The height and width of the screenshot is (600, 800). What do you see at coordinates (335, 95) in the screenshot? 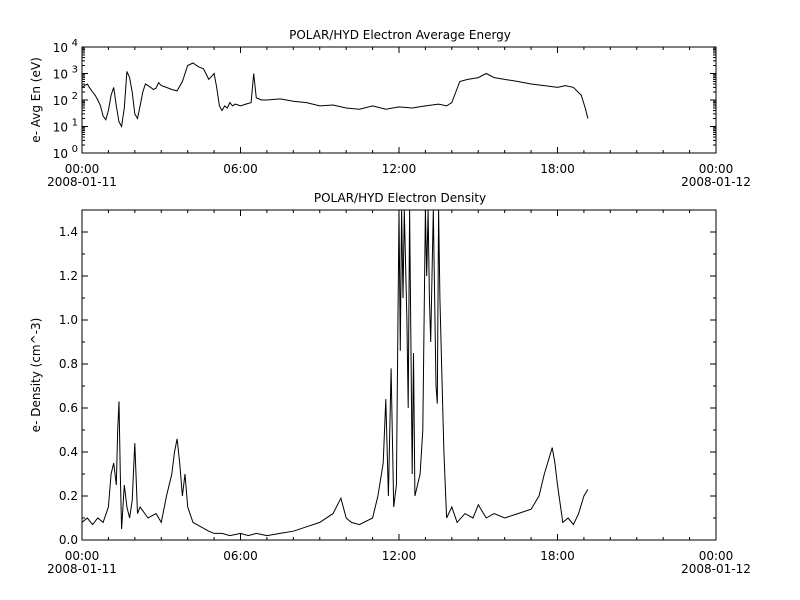
I see `energy-series-line` at bounding box center [335, 95].